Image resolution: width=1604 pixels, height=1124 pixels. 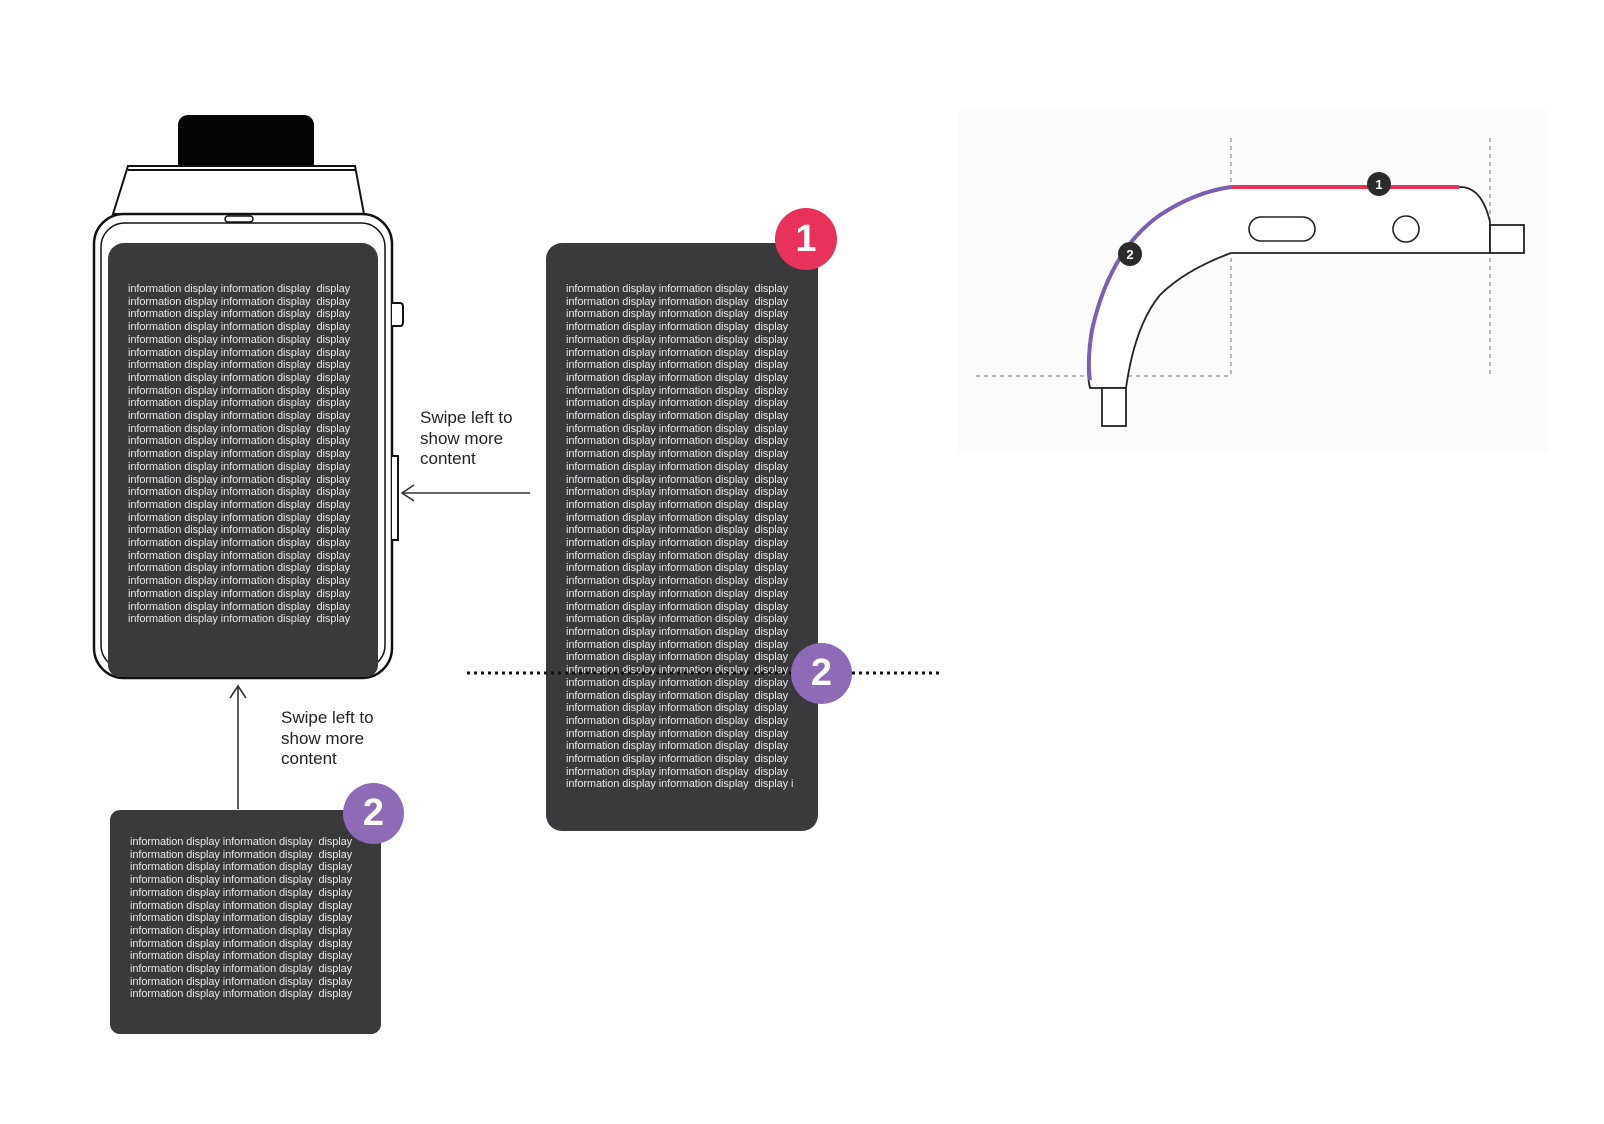 I want to click on badge-secondary-long-panel: 2, so click(x=821, y=673).